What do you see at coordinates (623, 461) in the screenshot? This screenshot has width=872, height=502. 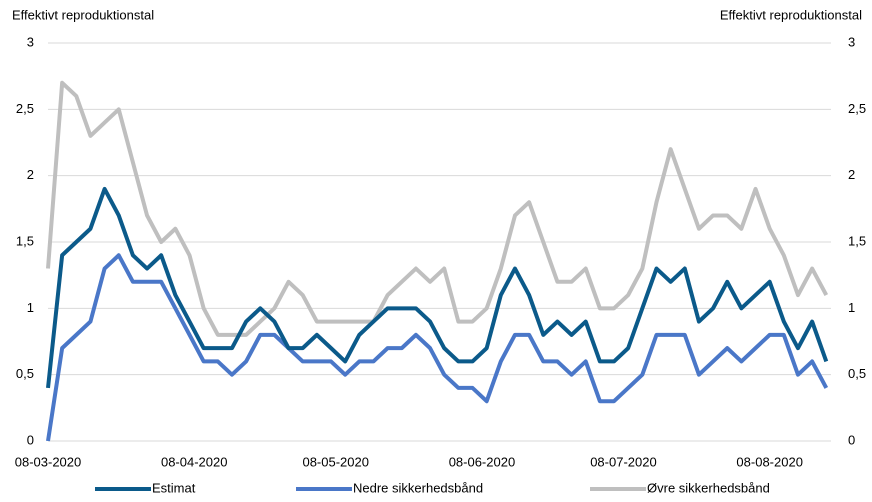 I see `x-tick-label: 08-07-2020` at bounding box center [623, 461].